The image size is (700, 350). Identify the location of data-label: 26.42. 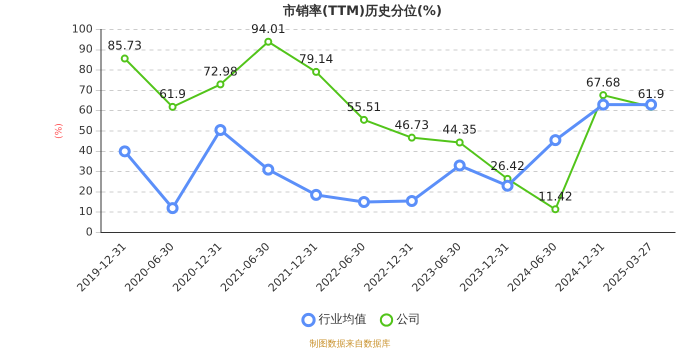
(507, 165).